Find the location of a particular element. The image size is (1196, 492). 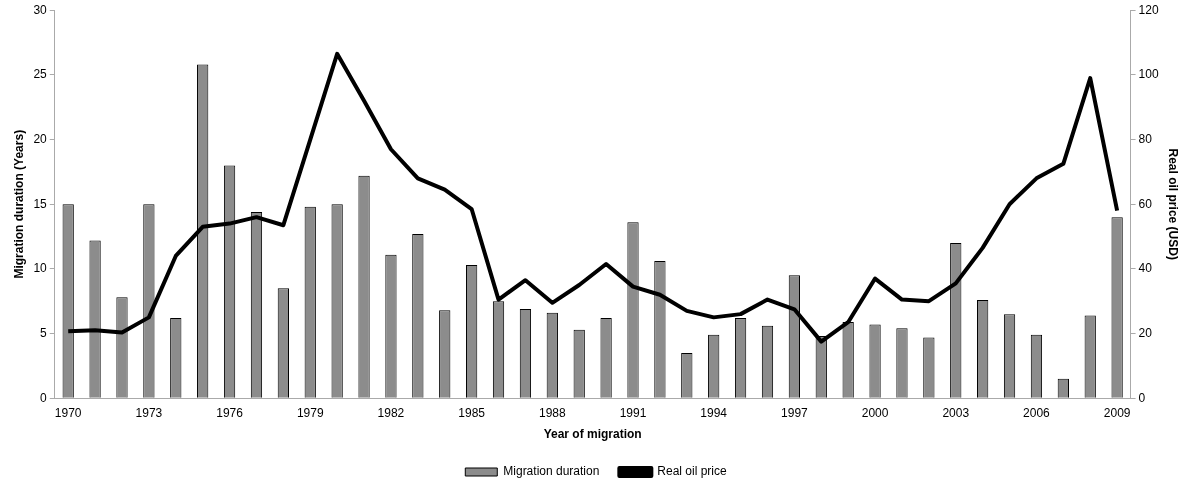

legend-label: Migration duration is located at coordinates (551, 471).